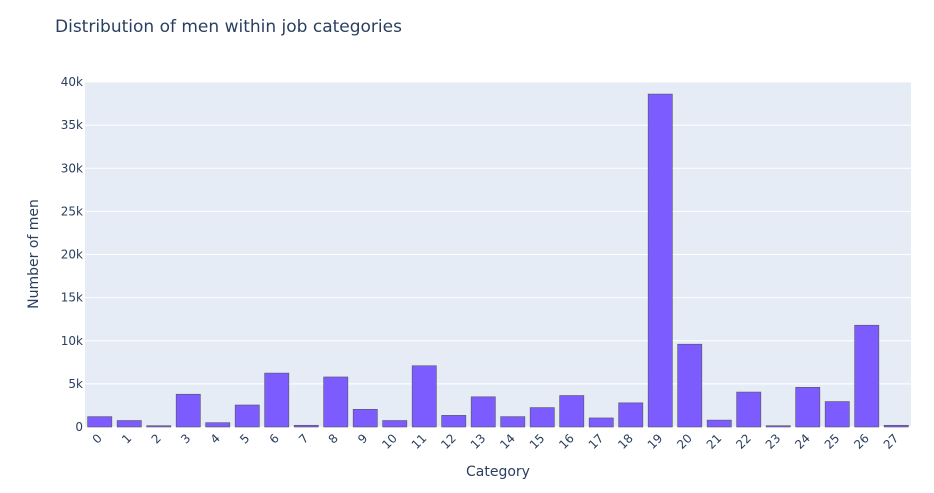 The width and height of the screenshot is (934, 493). Describe the element at coordinates (891, 441) in the screenshot. I see `x-tick-label: 27` at that location.